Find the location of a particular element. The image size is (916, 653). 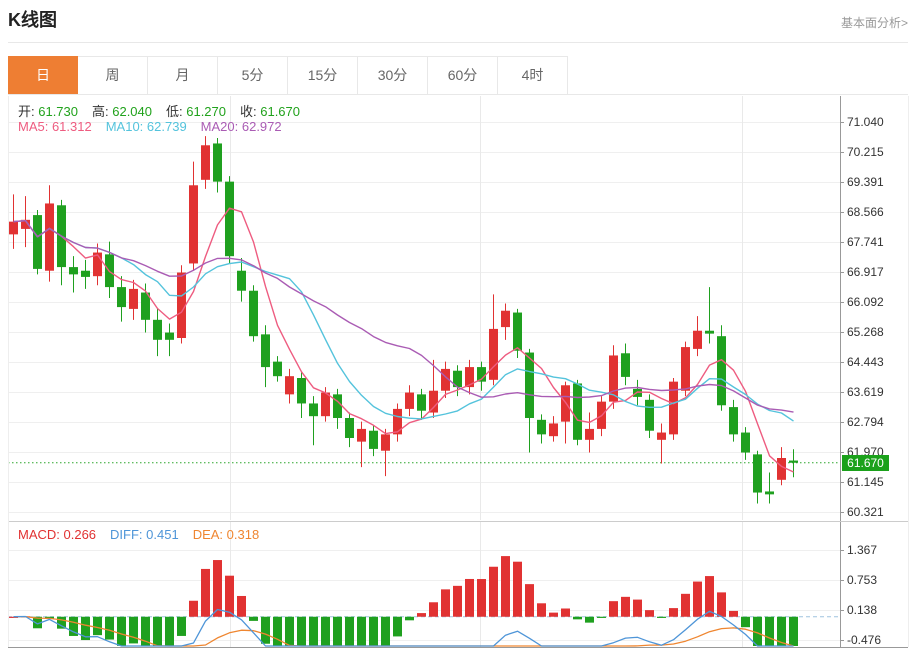

ma-legend-ma10: MA10: 62.739 is located at coordinates (146, 126).